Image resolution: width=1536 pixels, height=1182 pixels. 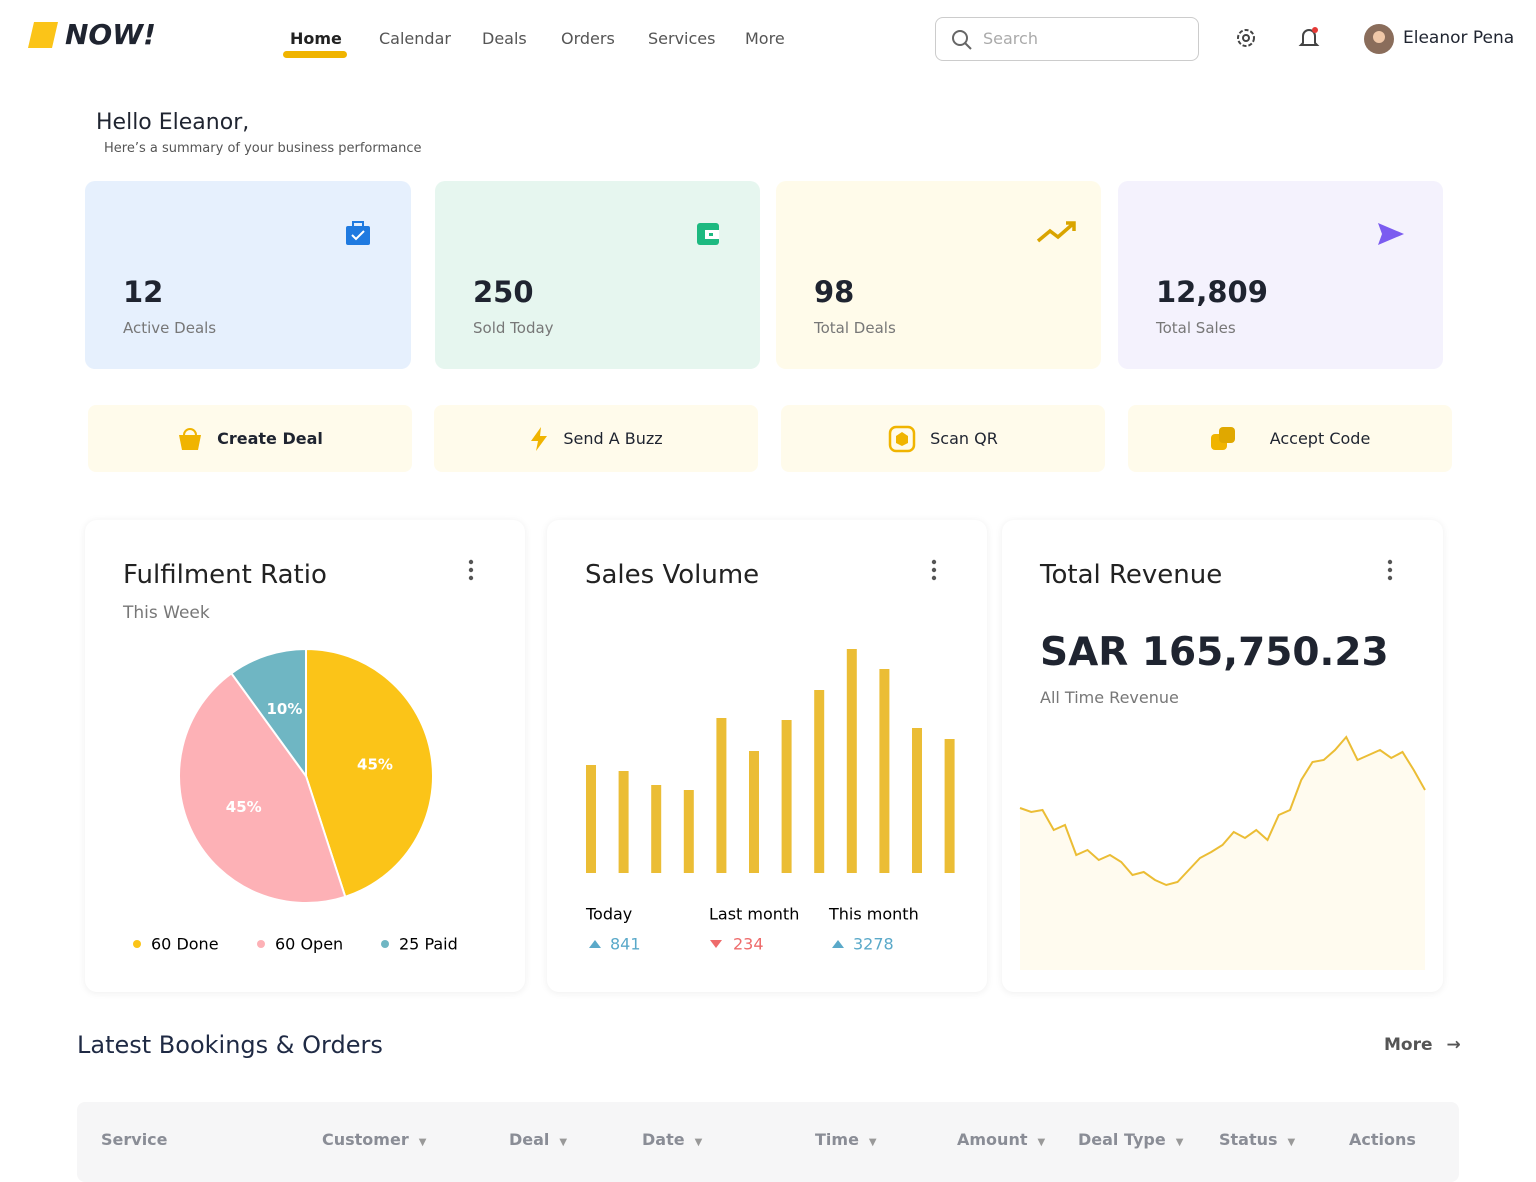 I want to click on nav-link: Services, so click(x=682, y=38).